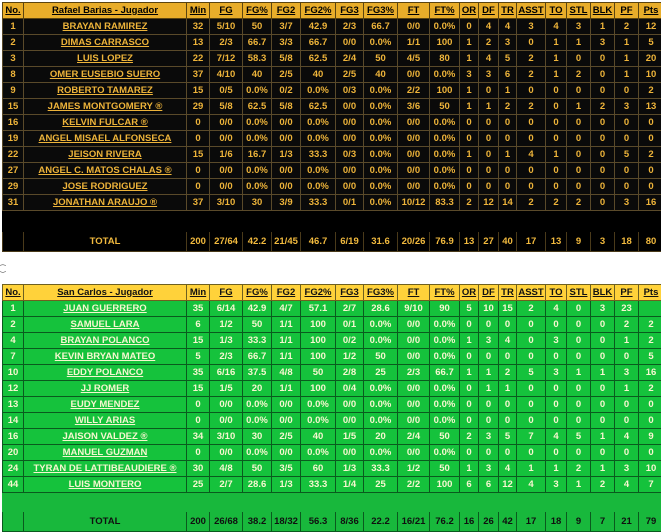  Describe the element at coordinates (105, 241) in the screenshot. I see `total-label: TOTAL` at that location.